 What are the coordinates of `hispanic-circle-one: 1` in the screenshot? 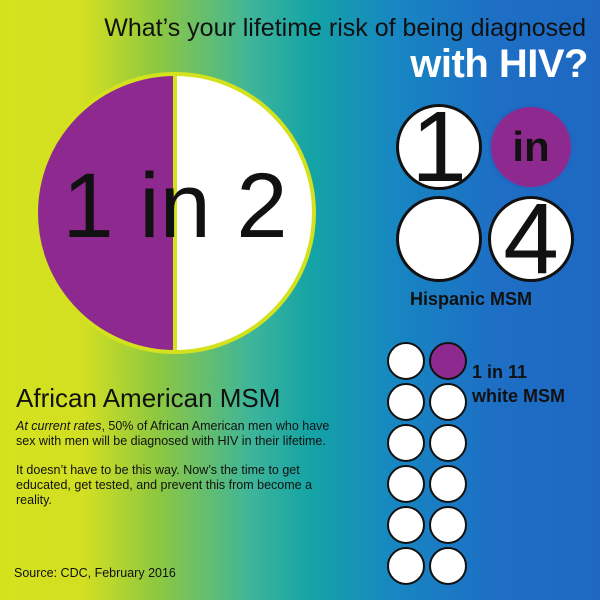 It's located at (439, 147).